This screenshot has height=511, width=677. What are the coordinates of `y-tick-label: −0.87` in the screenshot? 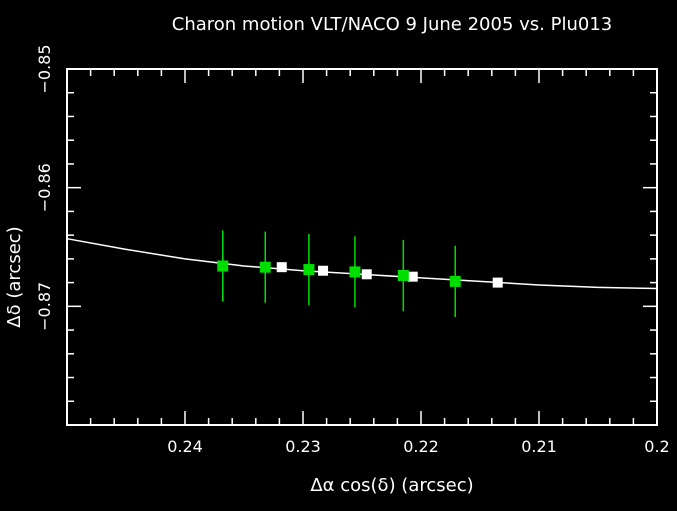 It's located at (44, 306).